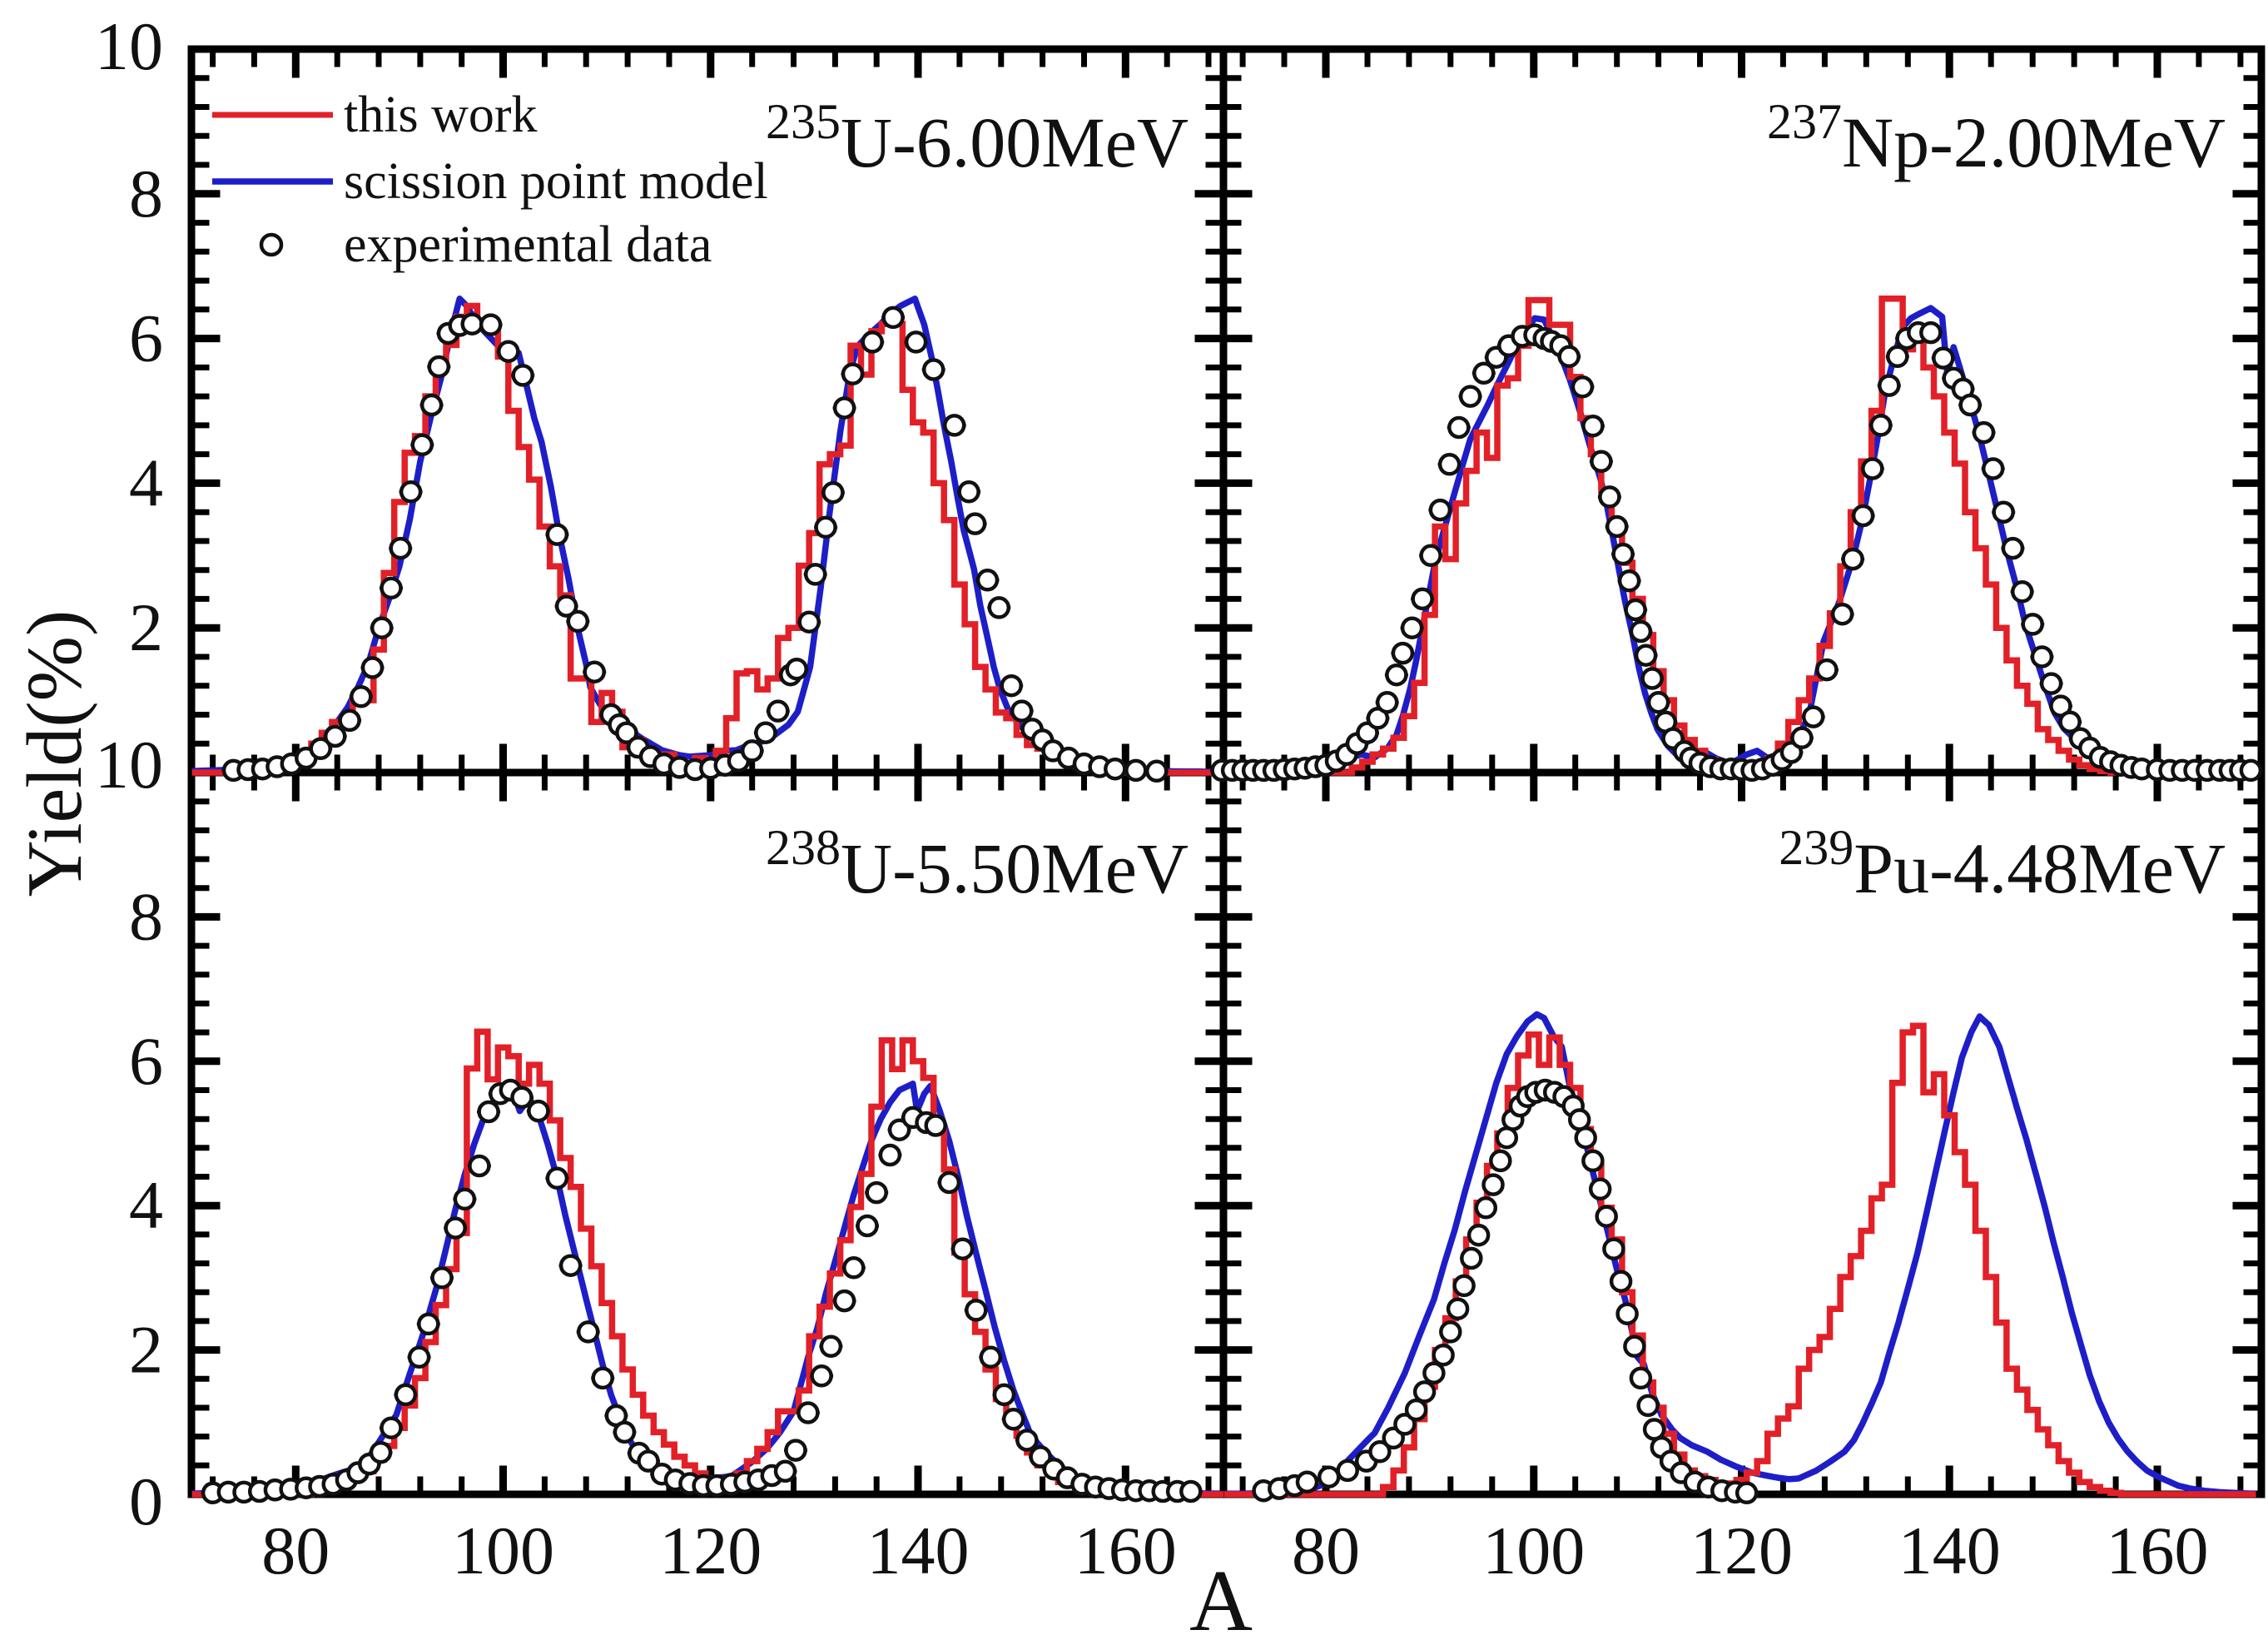  I want to click on svg-text: 235U-6.00MeV, so click(977, 138).